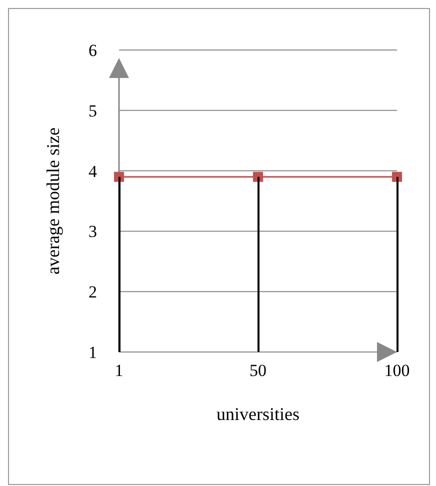 This screenshot has width=436, height=486. I want to click on y-tick-label: 2, so click(92, 292).